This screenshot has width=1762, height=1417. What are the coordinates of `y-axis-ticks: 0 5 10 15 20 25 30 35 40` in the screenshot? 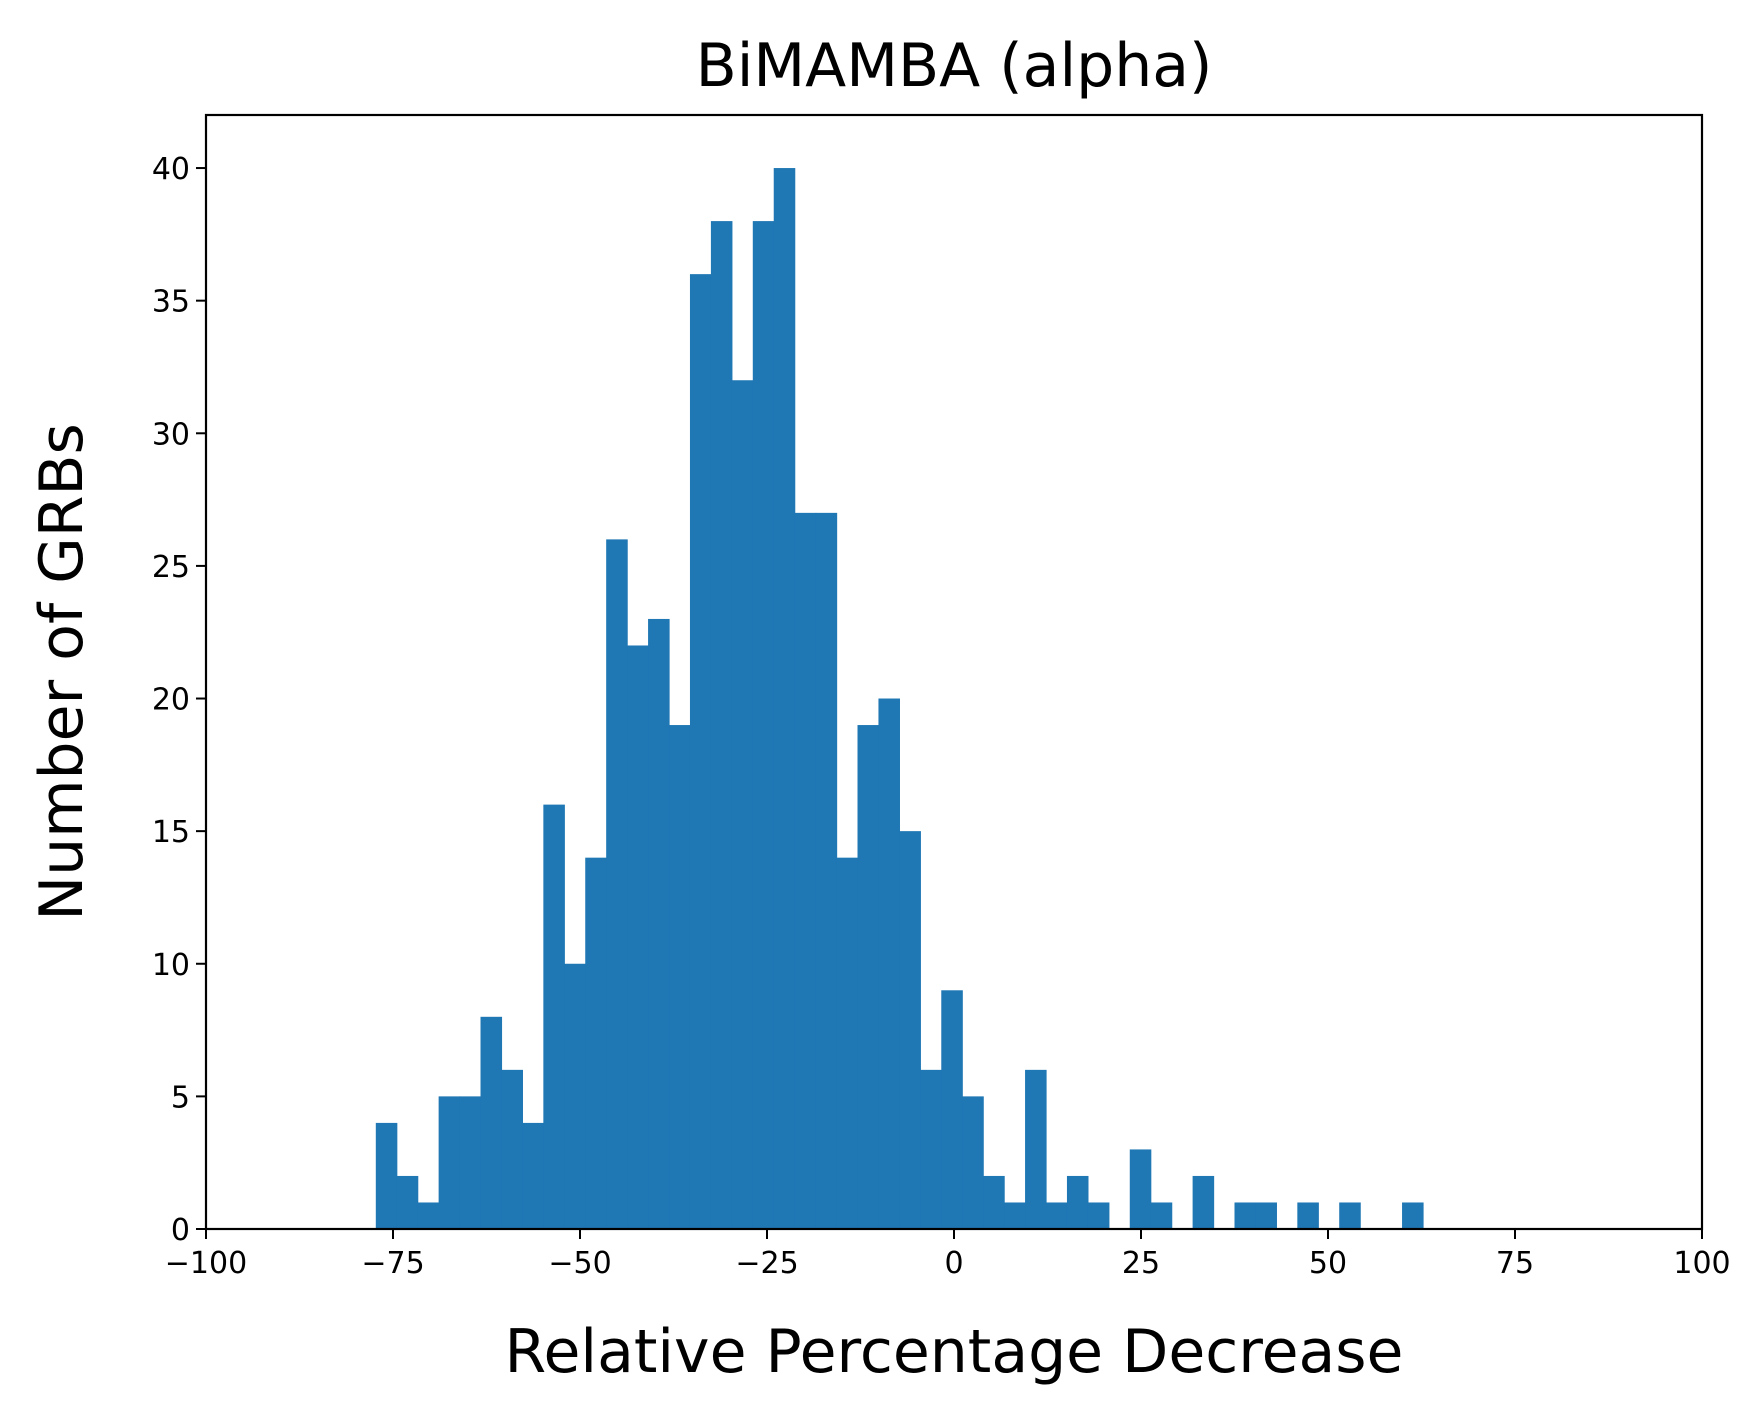 It's located at (179, 700).